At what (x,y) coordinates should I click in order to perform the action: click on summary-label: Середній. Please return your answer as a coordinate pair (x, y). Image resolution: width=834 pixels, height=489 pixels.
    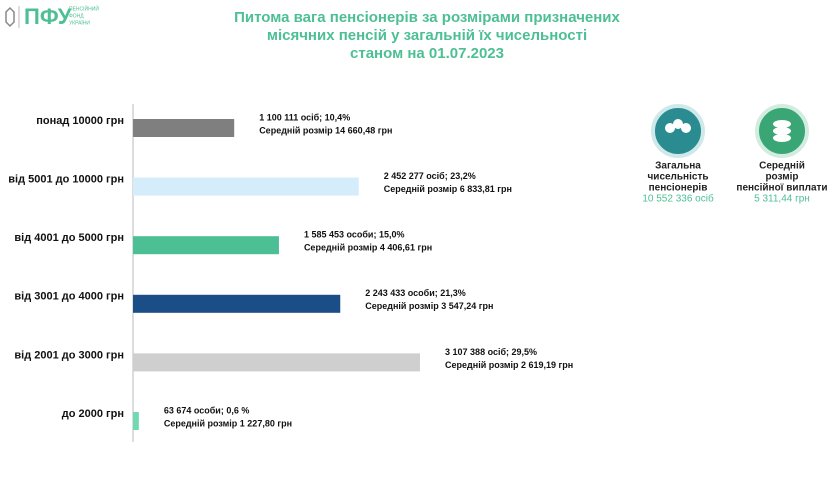
    Looking at the image, I should click on (782, 166).